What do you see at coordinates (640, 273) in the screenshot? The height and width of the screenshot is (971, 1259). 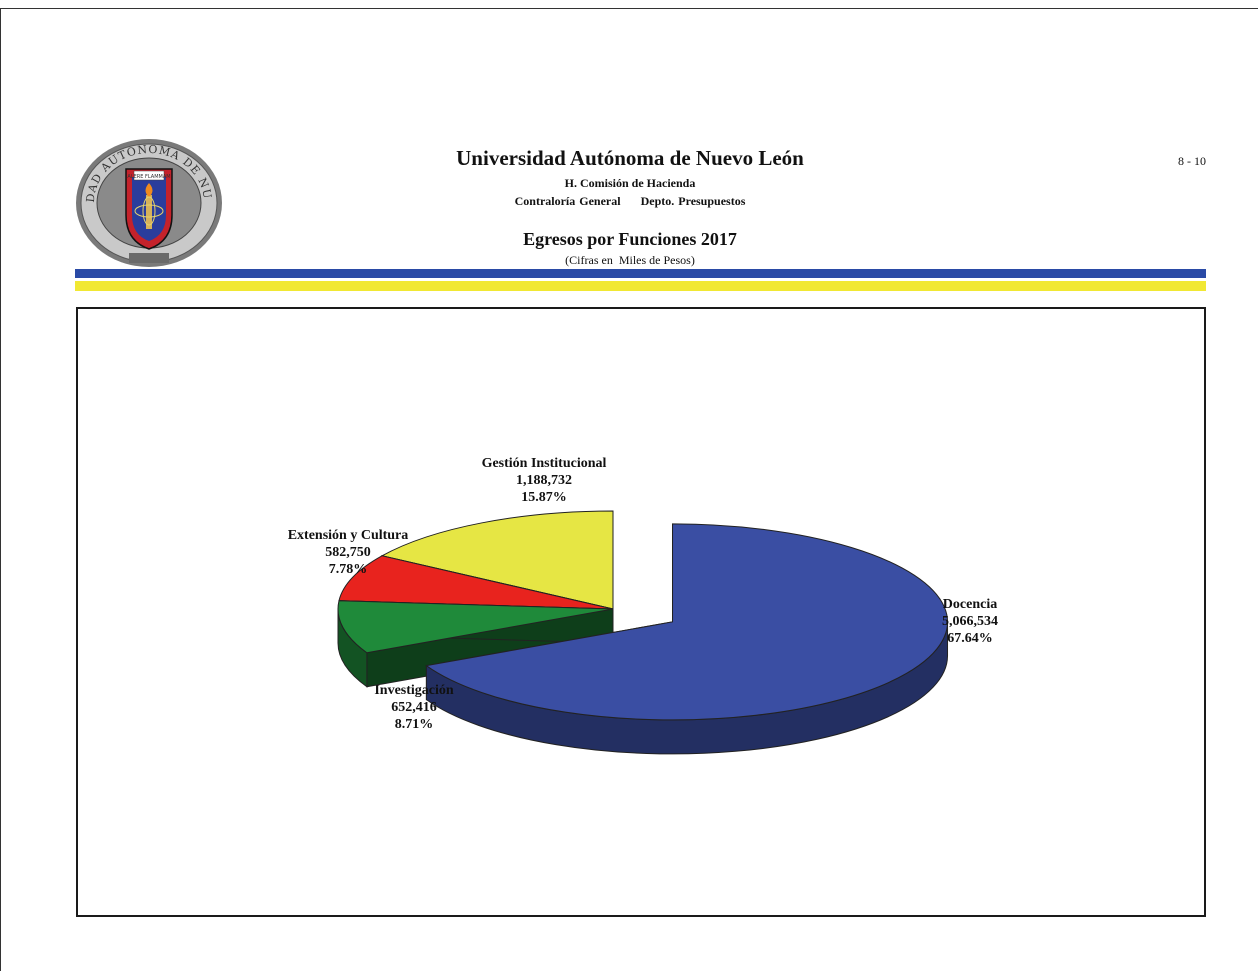 I see `blue-rule` at bounding box center [640, 273].